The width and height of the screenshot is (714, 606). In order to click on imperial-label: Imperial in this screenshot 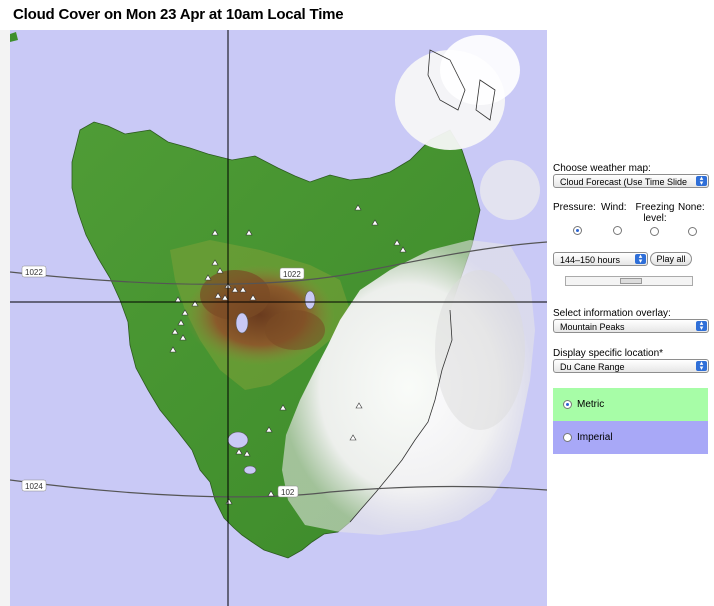, I will do `click(595, 437)`.